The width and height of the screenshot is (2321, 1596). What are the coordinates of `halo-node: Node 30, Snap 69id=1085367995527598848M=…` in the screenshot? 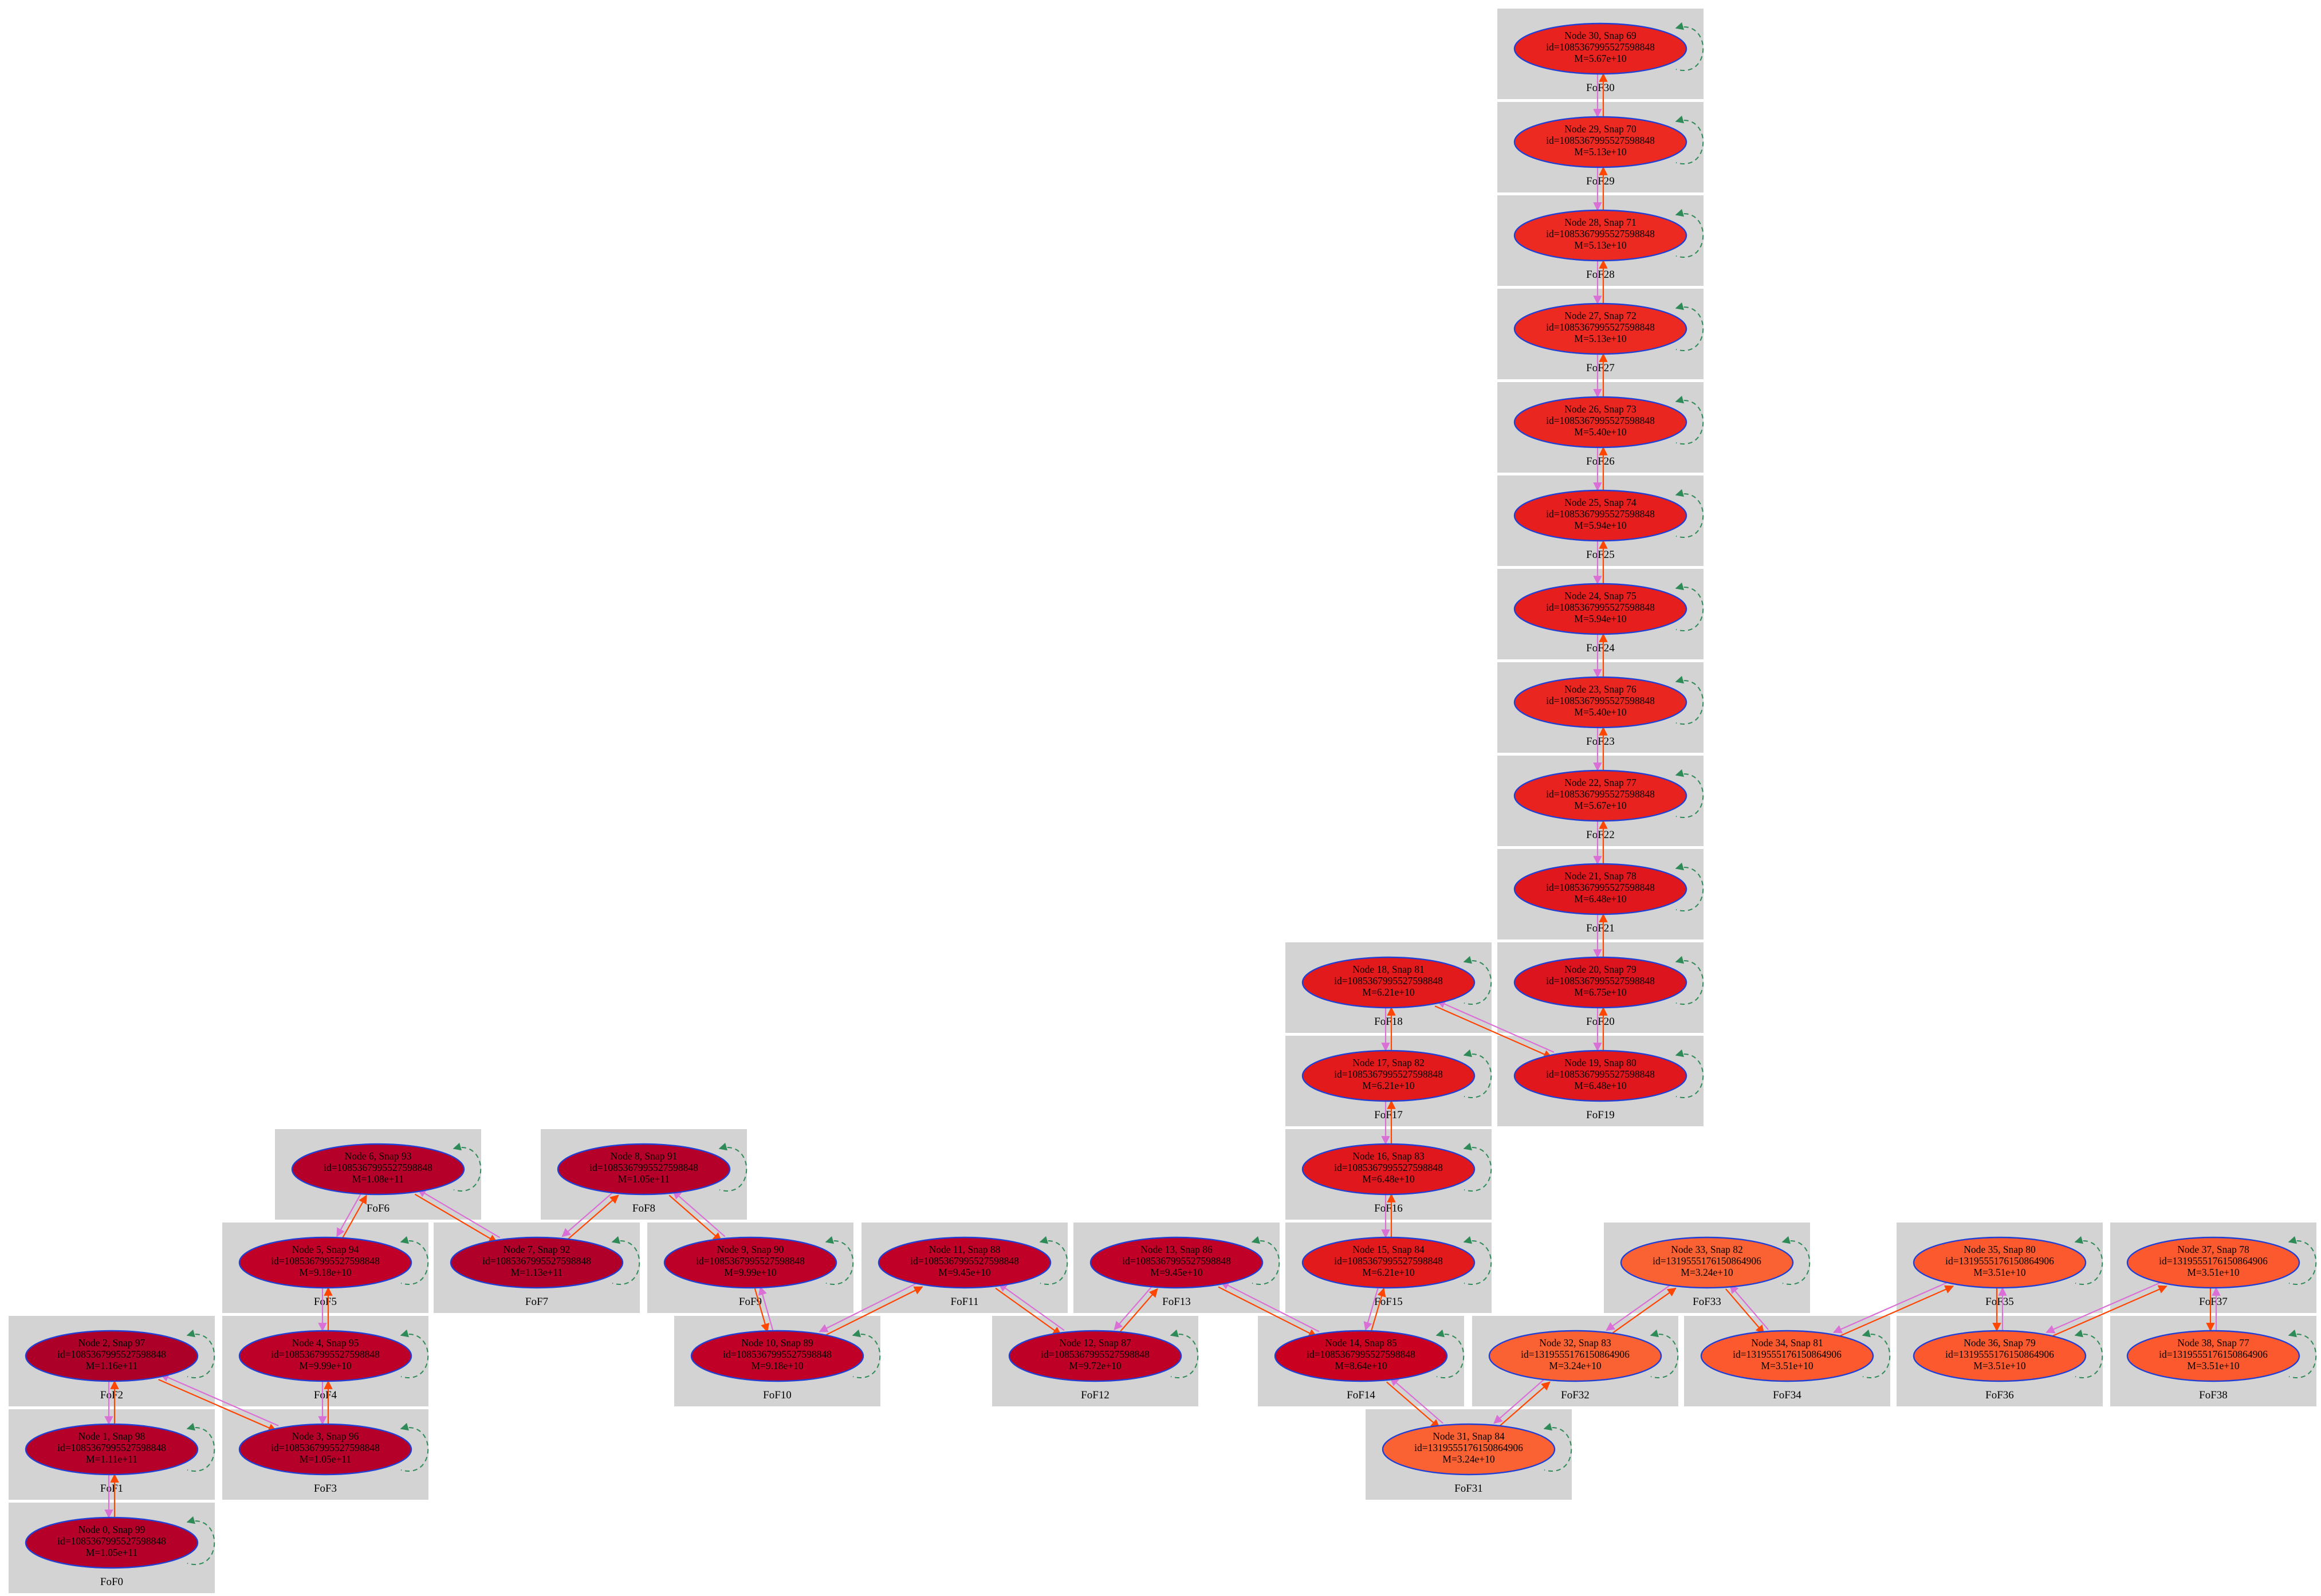 It's located at (1608, 49).